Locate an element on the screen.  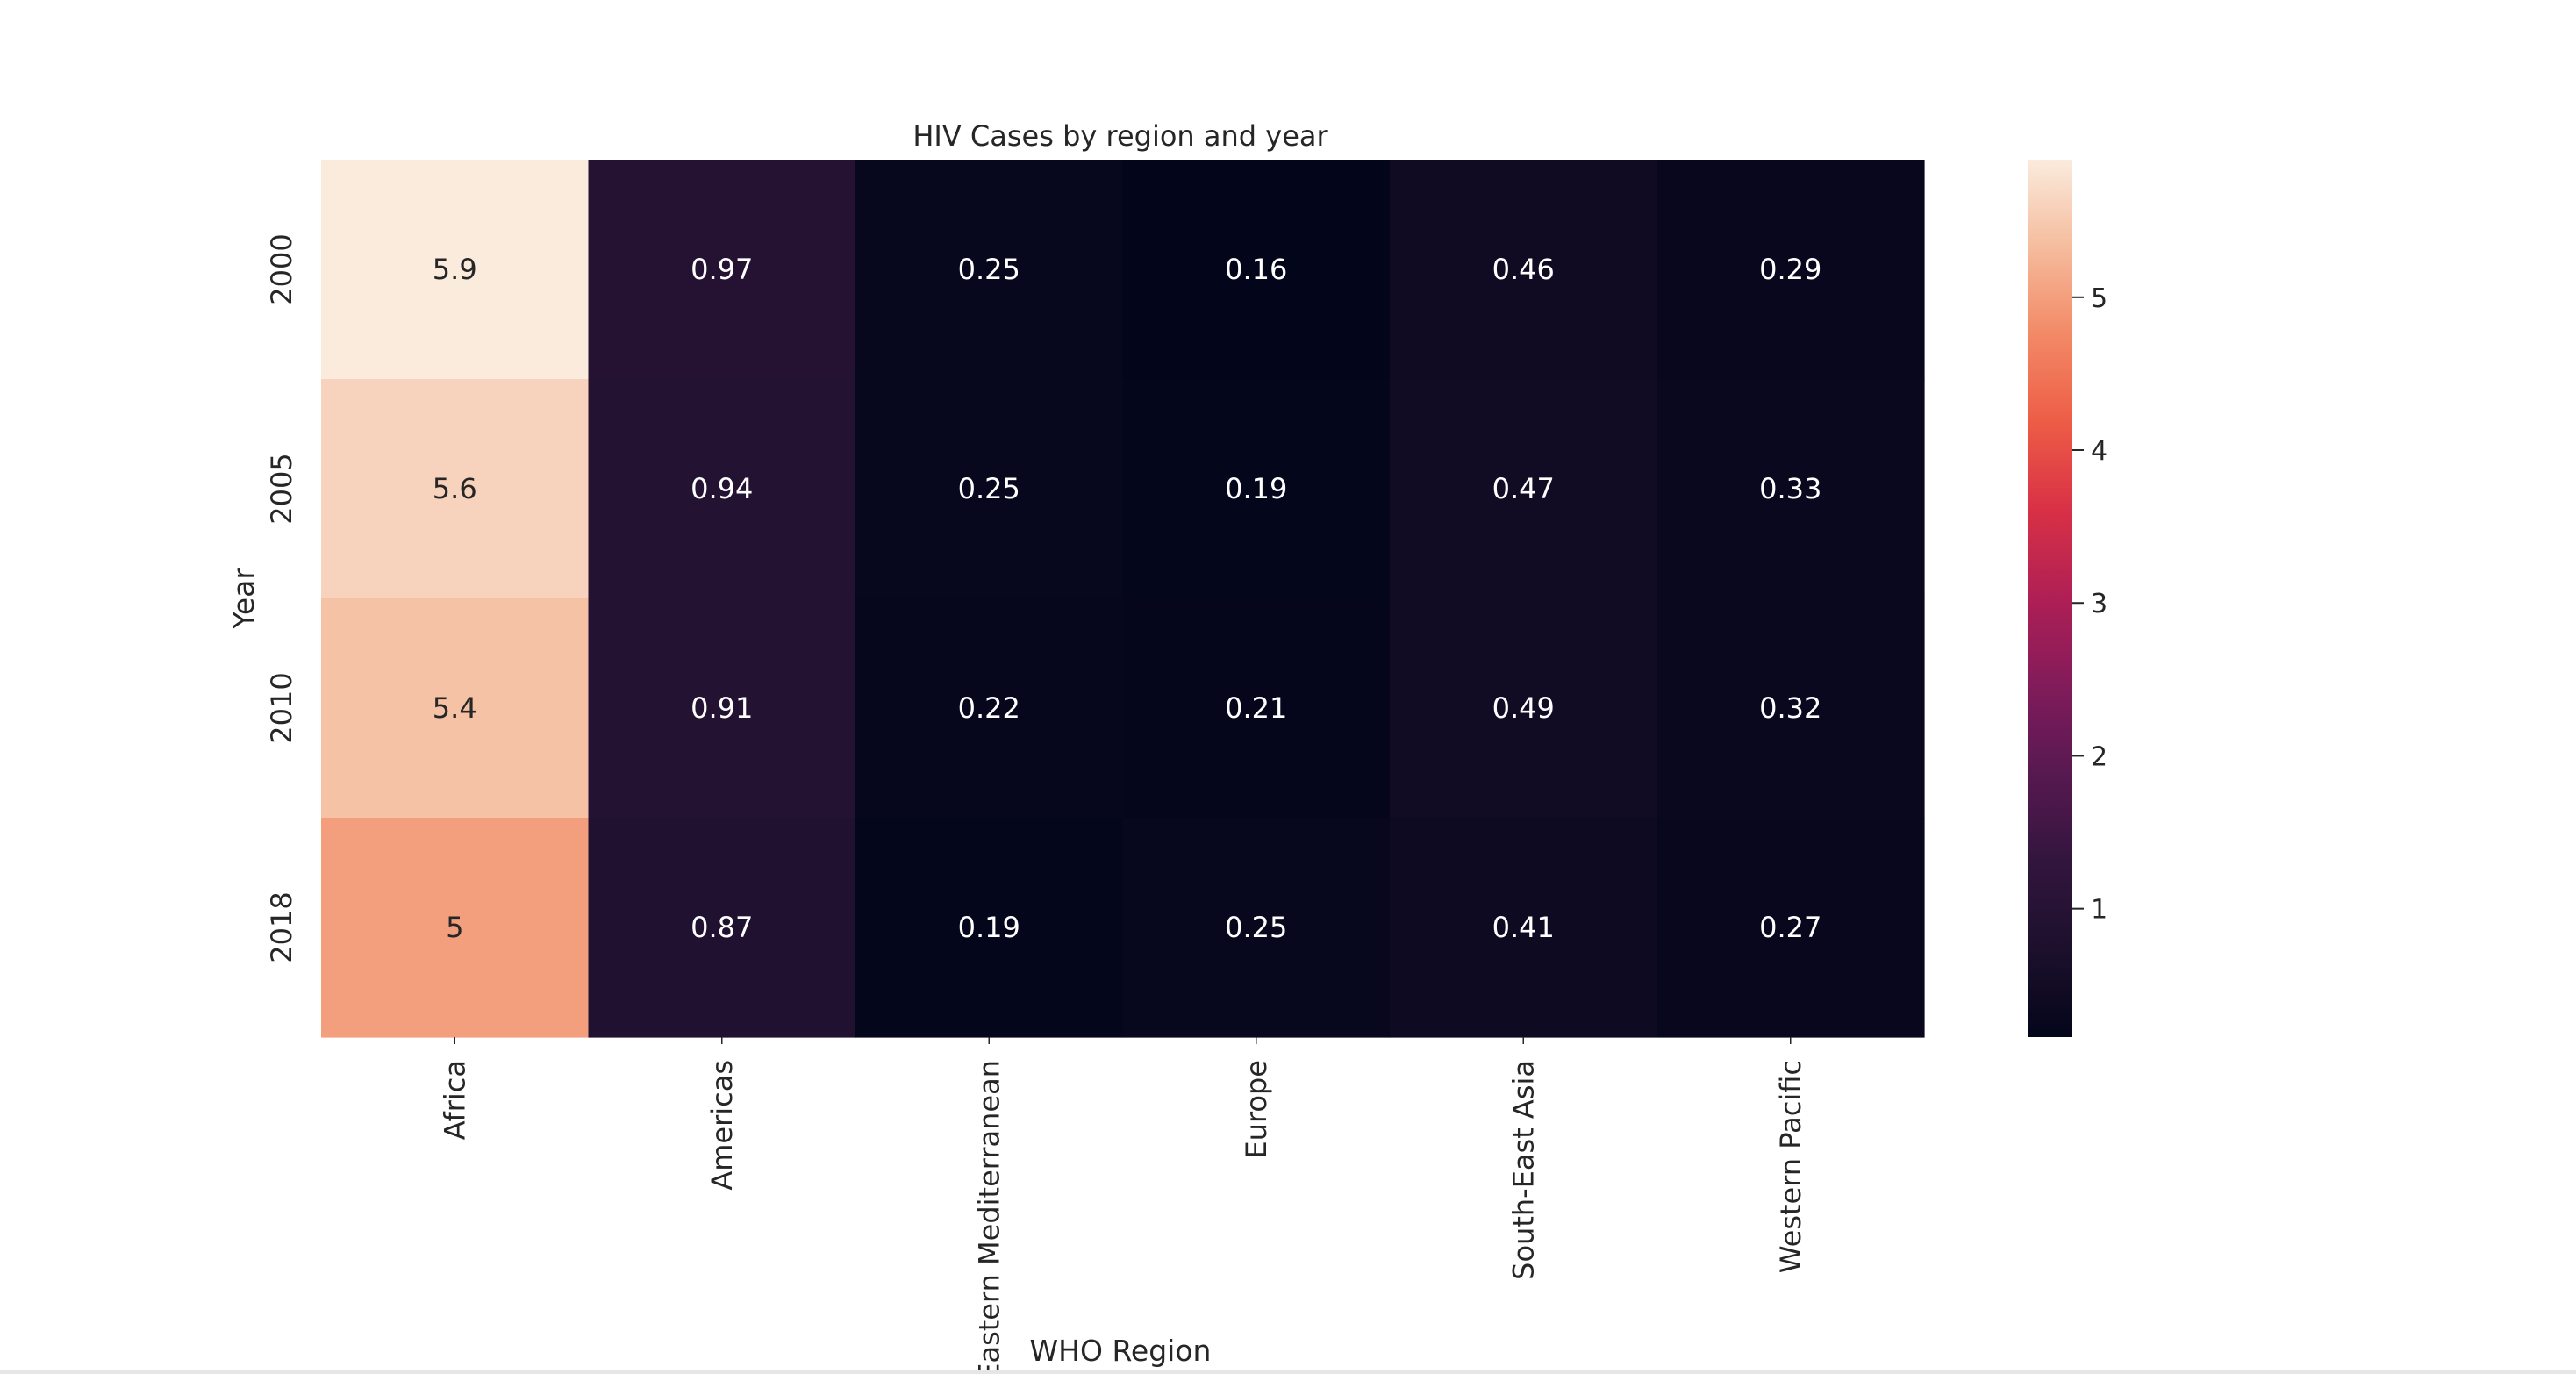
cell-value-label: 0.22 is located at coordinates (989, 708).